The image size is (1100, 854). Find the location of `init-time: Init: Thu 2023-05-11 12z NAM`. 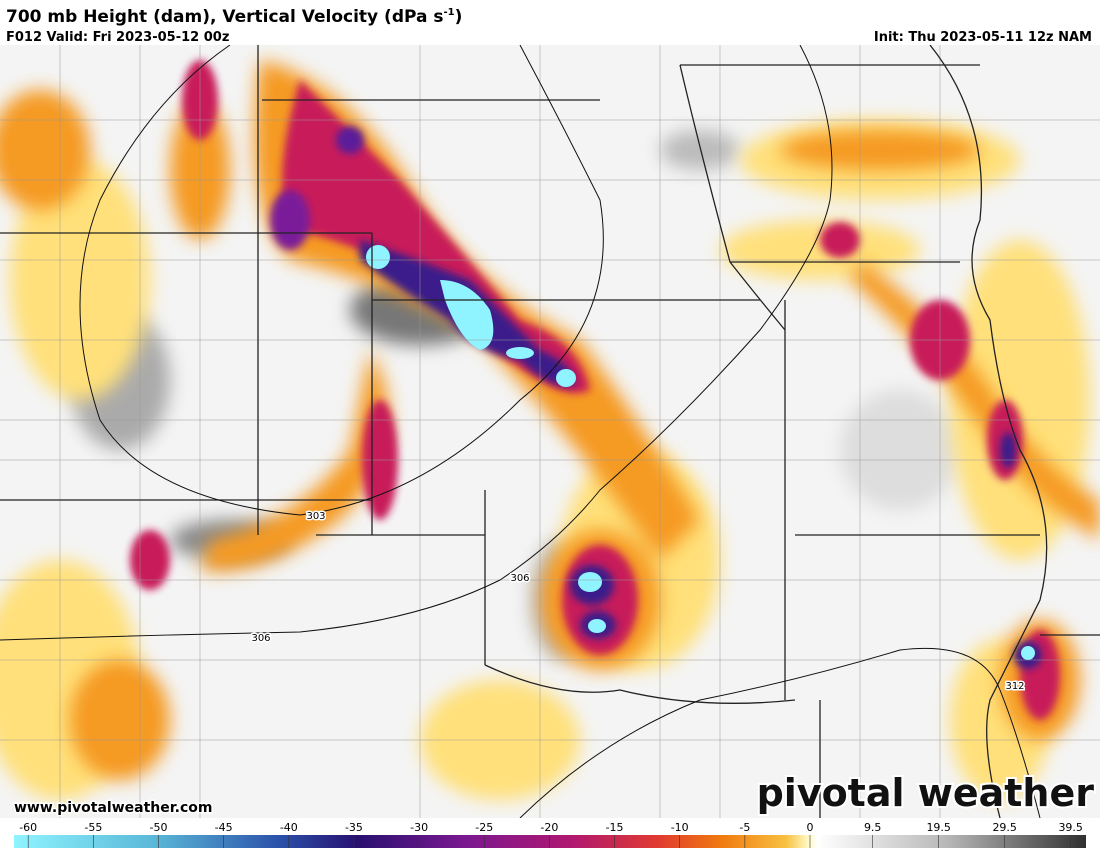

init-time: Init: Thu 2023-05-11 12z NAM is located at coordinates (983, 37).